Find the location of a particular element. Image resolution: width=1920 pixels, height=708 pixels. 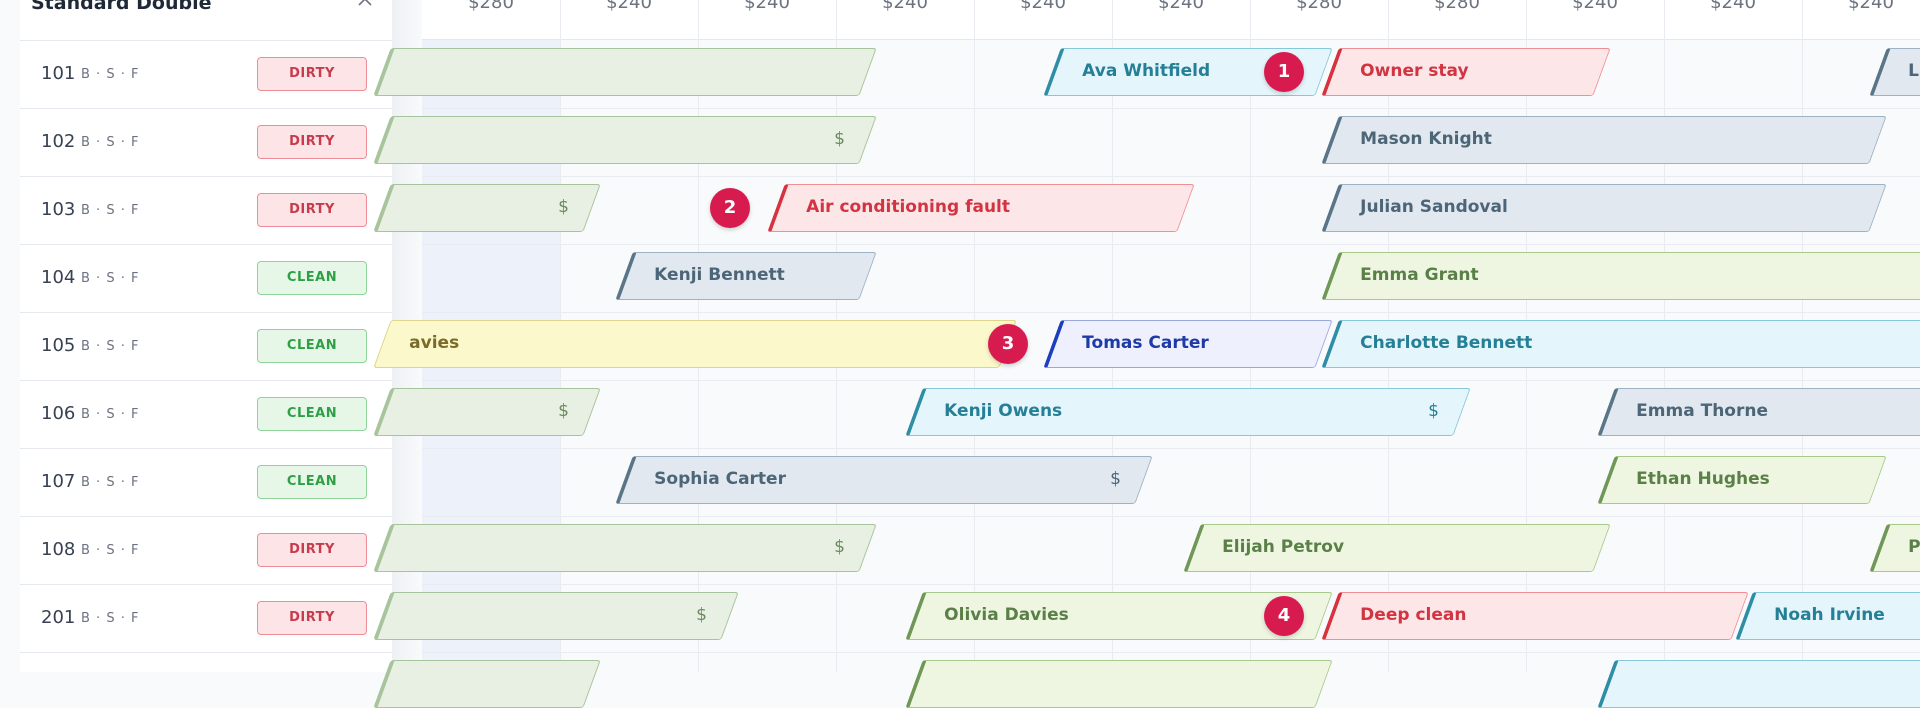

room-number: 104 is located at coordinates (58, 277).